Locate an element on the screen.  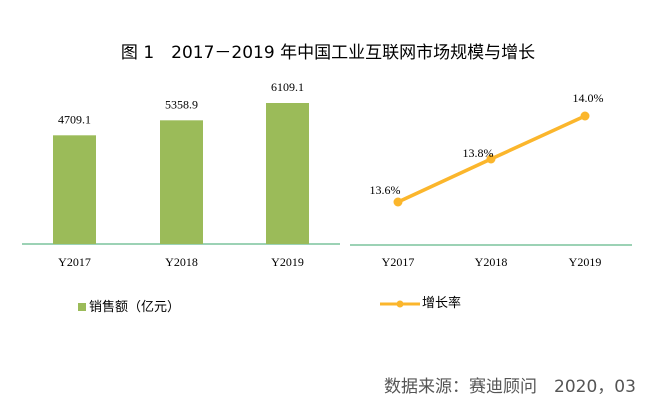
legend-swatch-sales is located at coordinates (82, 307).